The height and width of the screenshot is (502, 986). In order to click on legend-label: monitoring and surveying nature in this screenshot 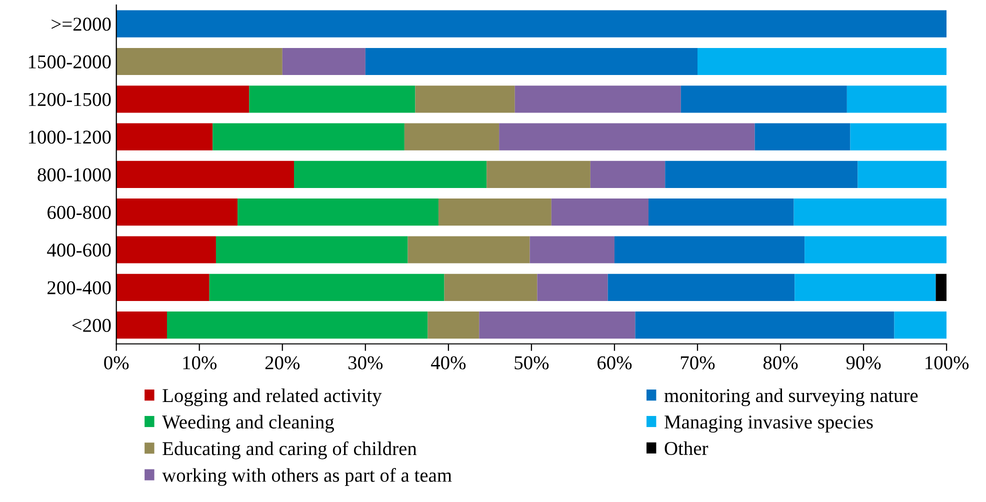, I will do `click(791, 397)`.